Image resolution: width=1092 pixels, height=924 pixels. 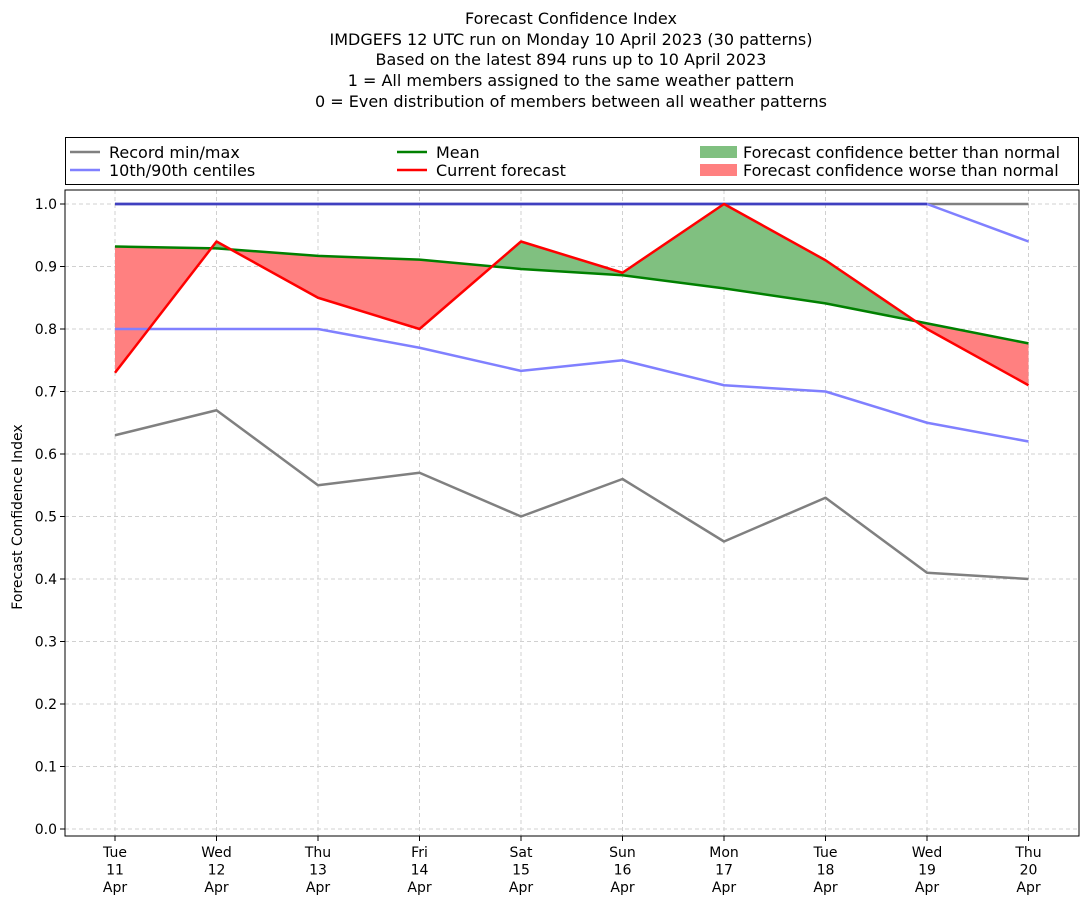 I want to click on y-tick-label: 0.9, so click(x=46, y=268).